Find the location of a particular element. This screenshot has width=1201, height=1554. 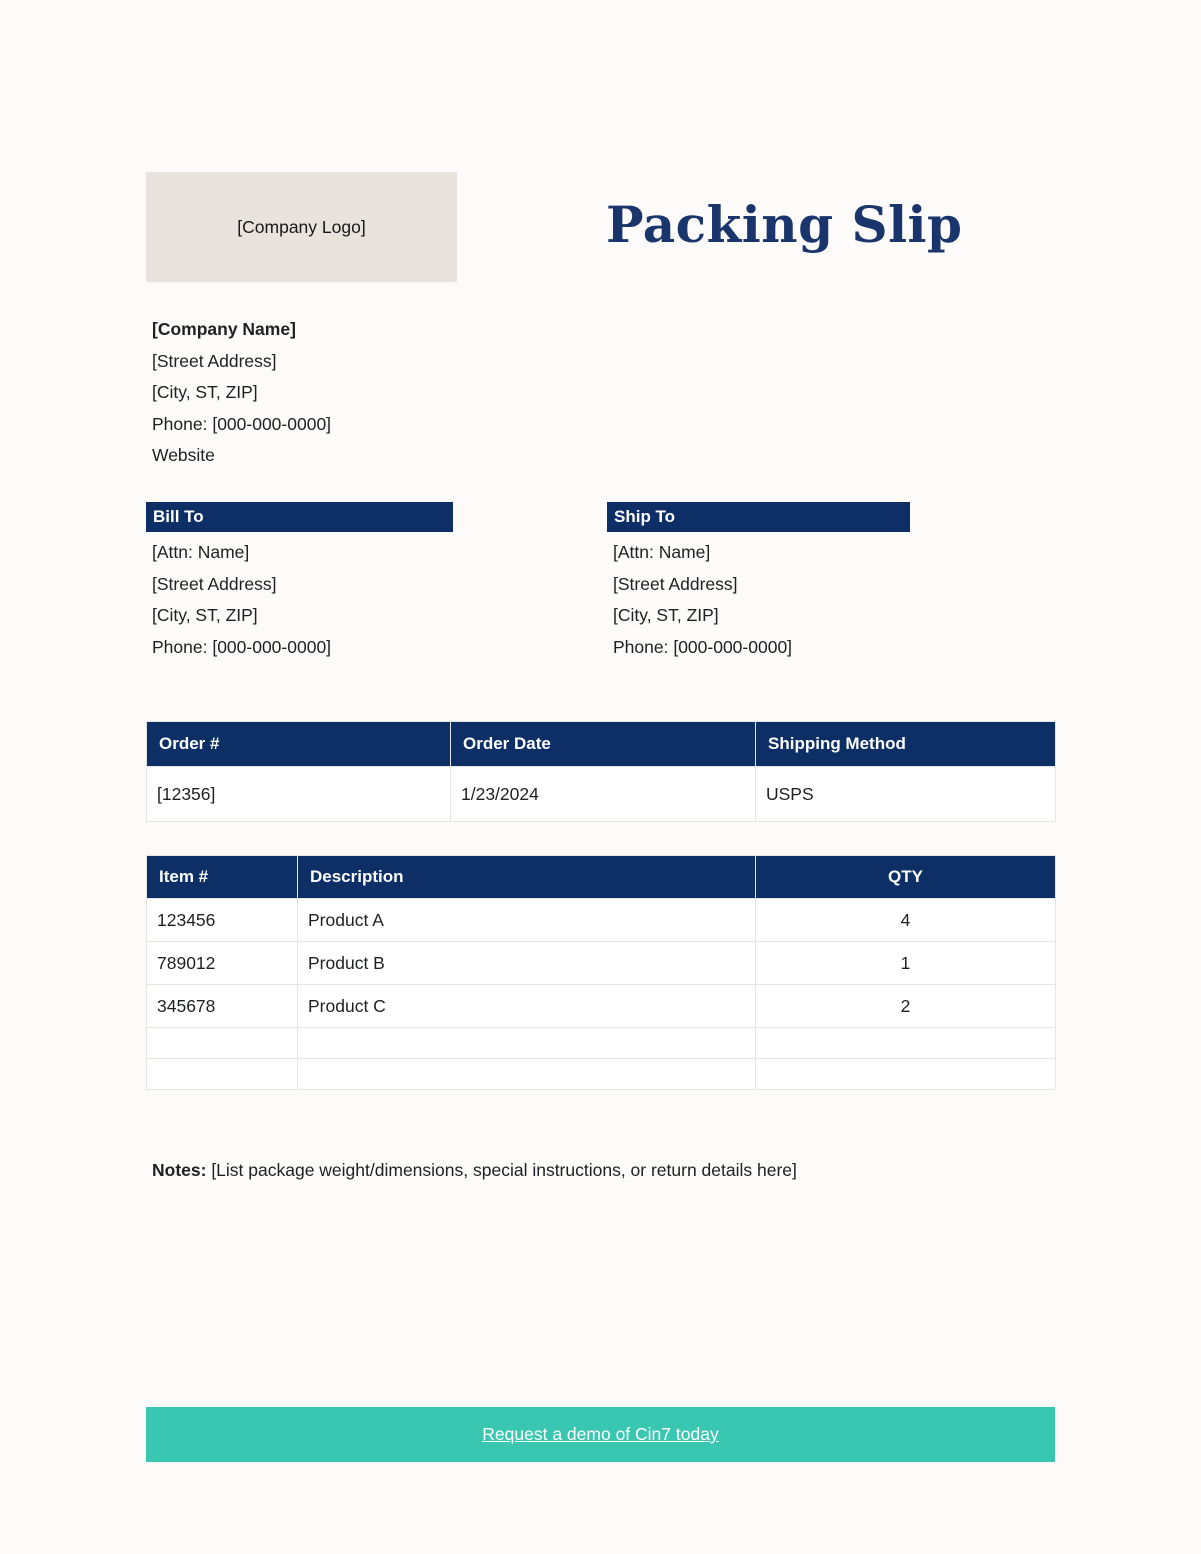

company-website: Website is located at coordinates (183, 455).